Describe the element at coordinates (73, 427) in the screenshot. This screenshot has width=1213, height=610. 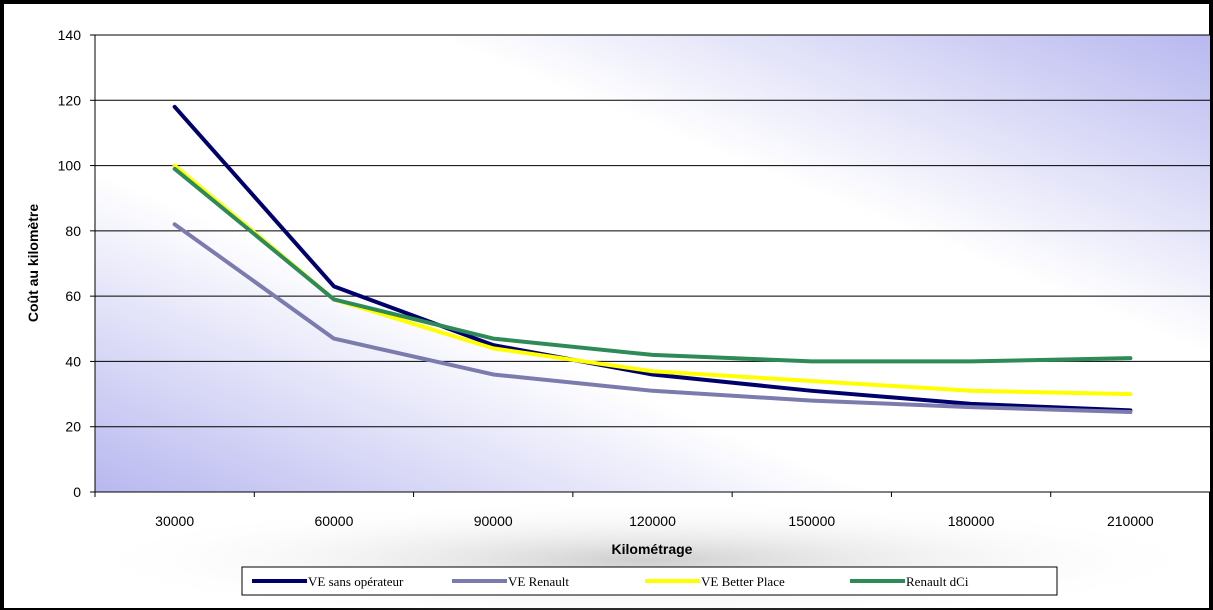
I see `y-tick-label: 20` at that location.